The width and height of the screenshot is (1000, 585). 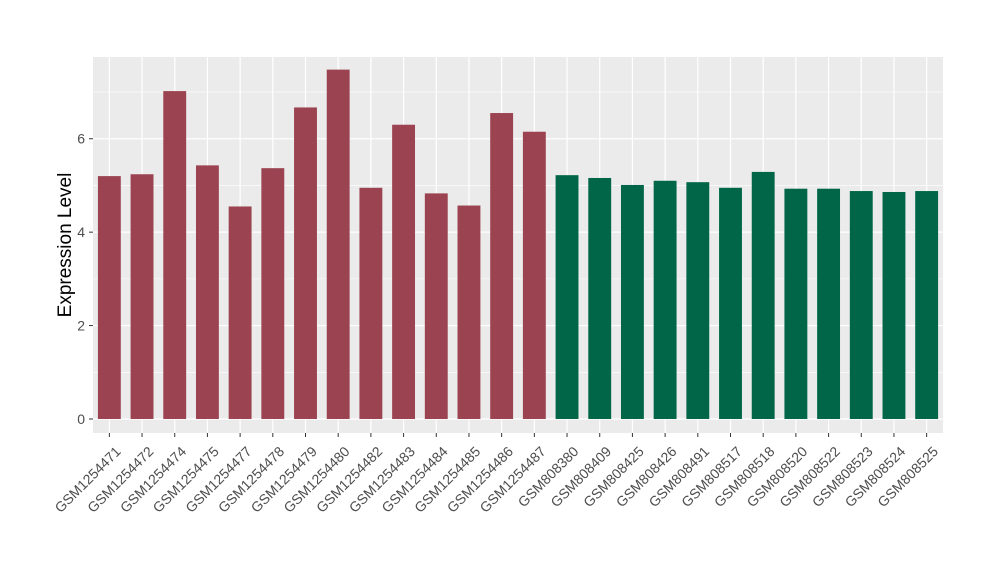 What do you see at coordinates (85, 279) in the screenshot?
I see `y-axis: 0 2 4 6` at bounding box center [85, 279].